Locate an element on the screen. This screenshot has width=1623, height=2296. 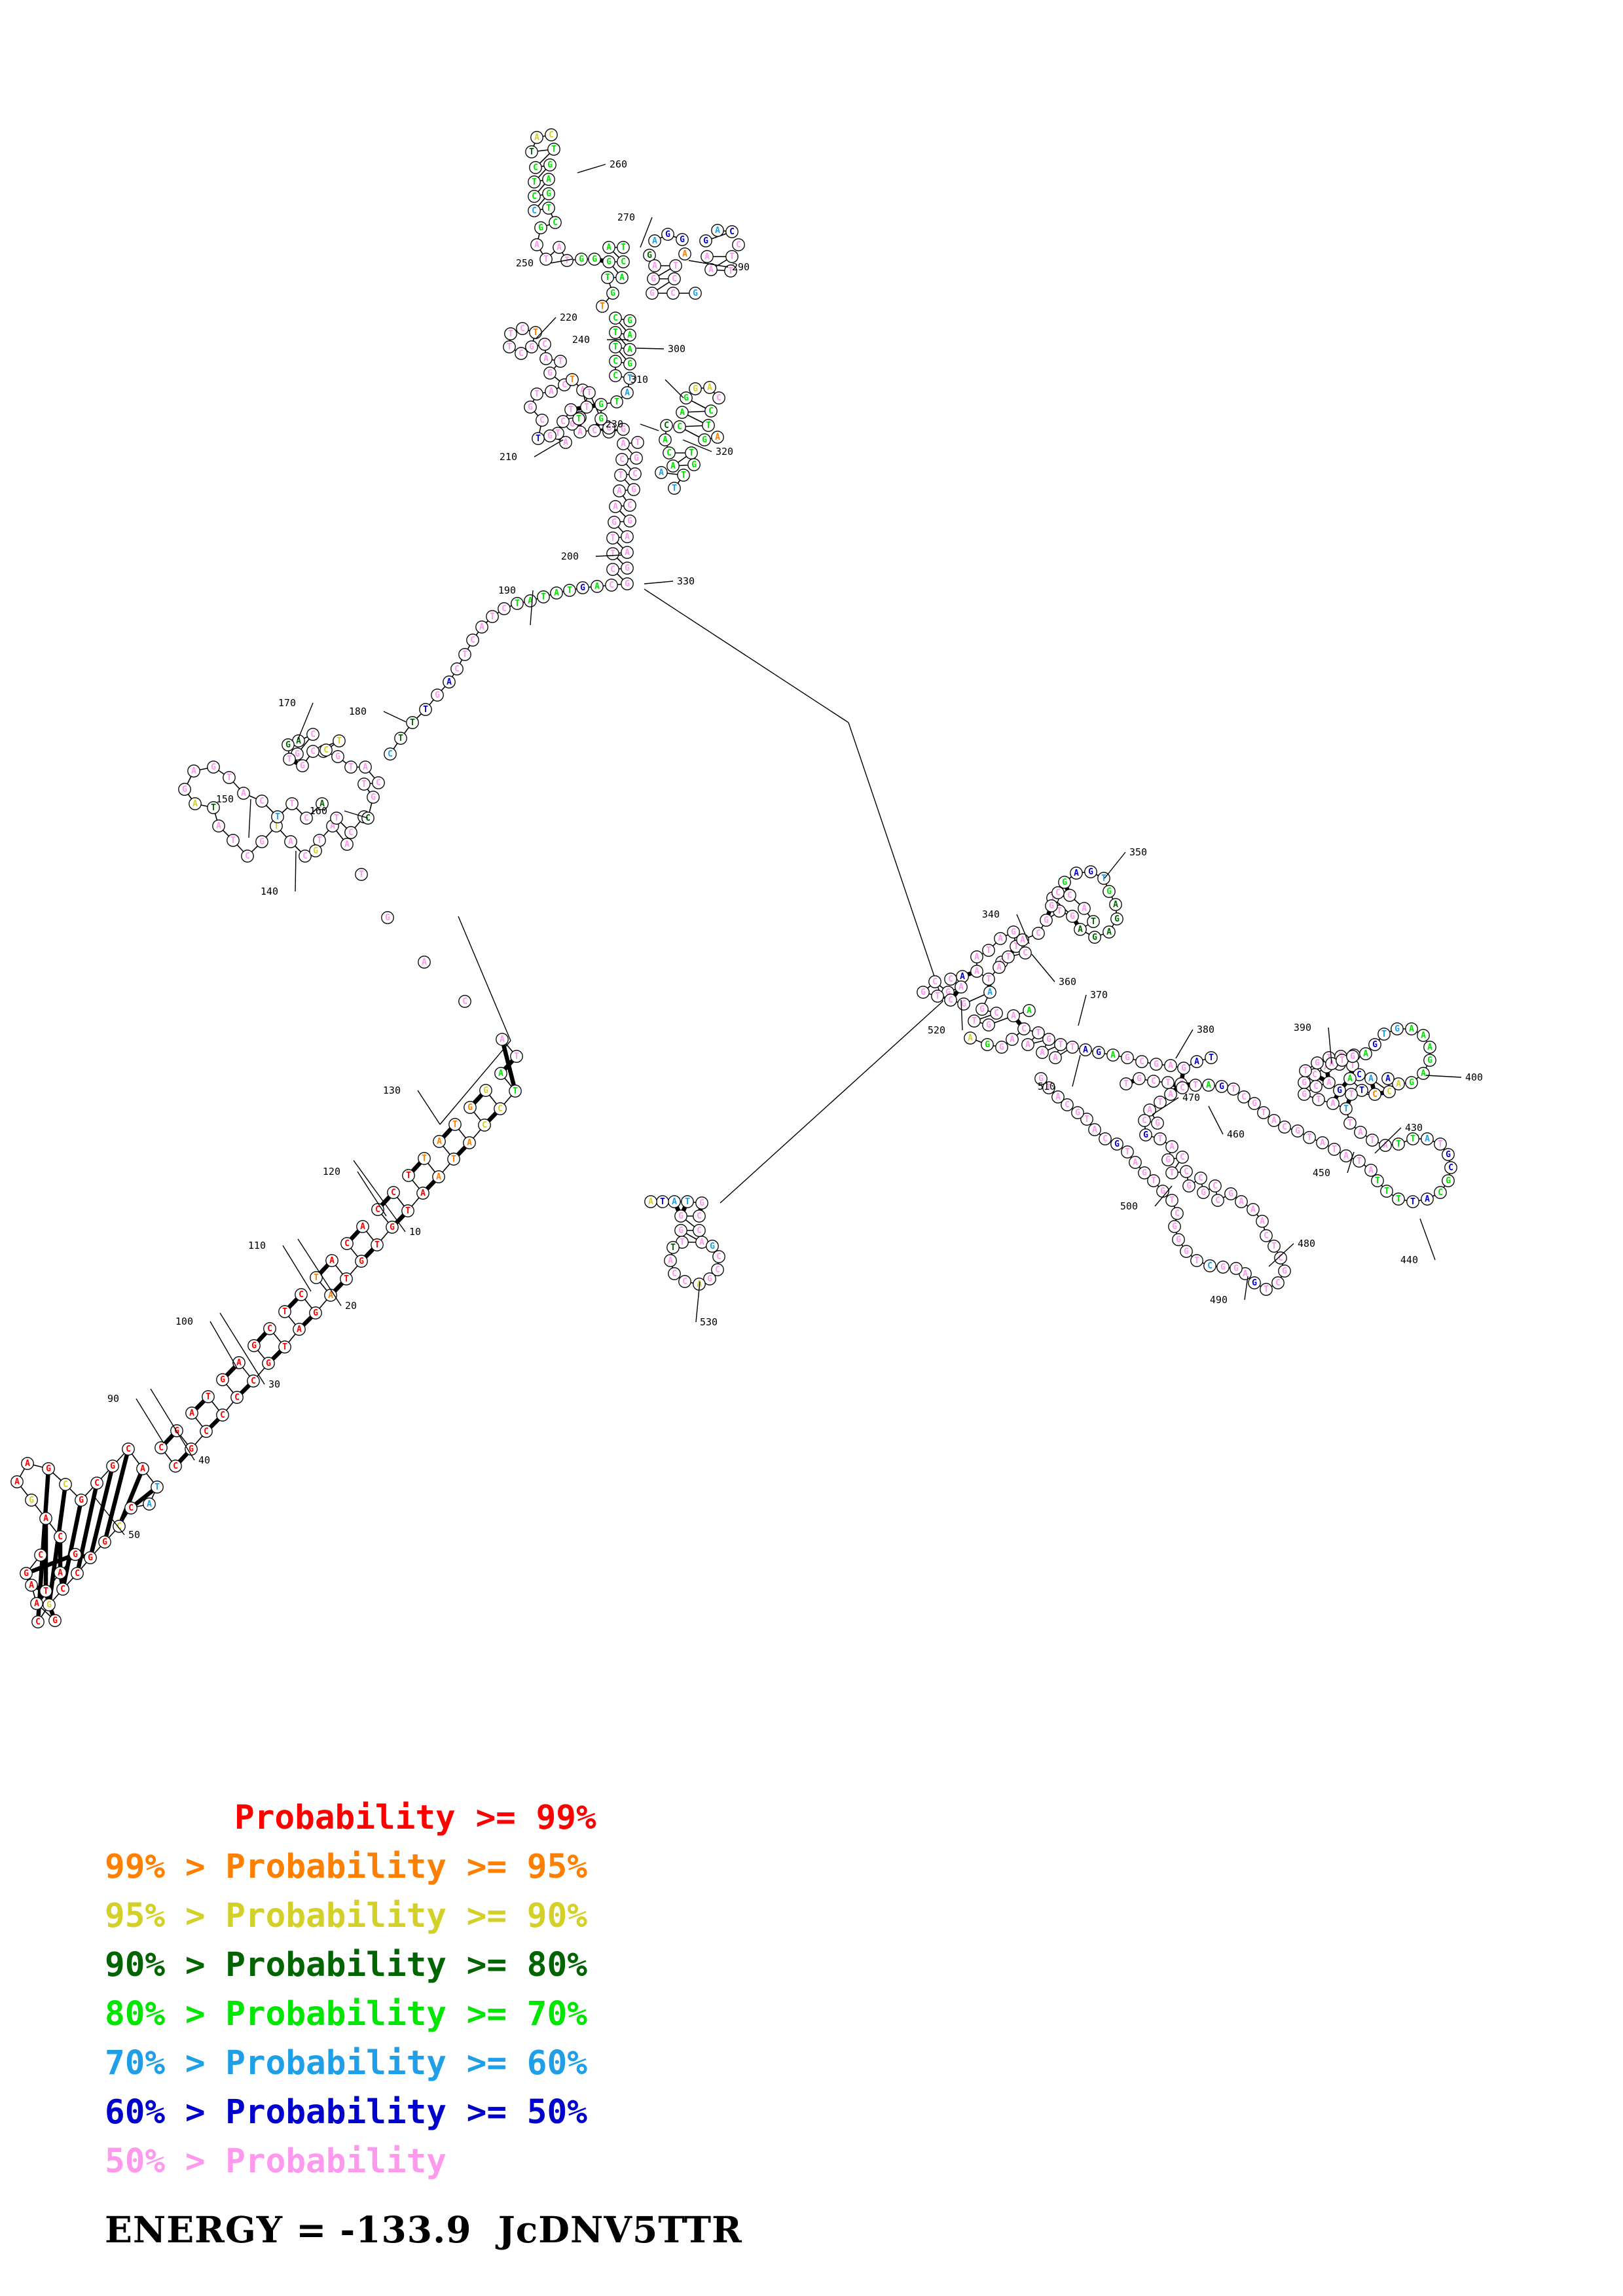
position-label: 30 is located at coordinates (274, 1384).